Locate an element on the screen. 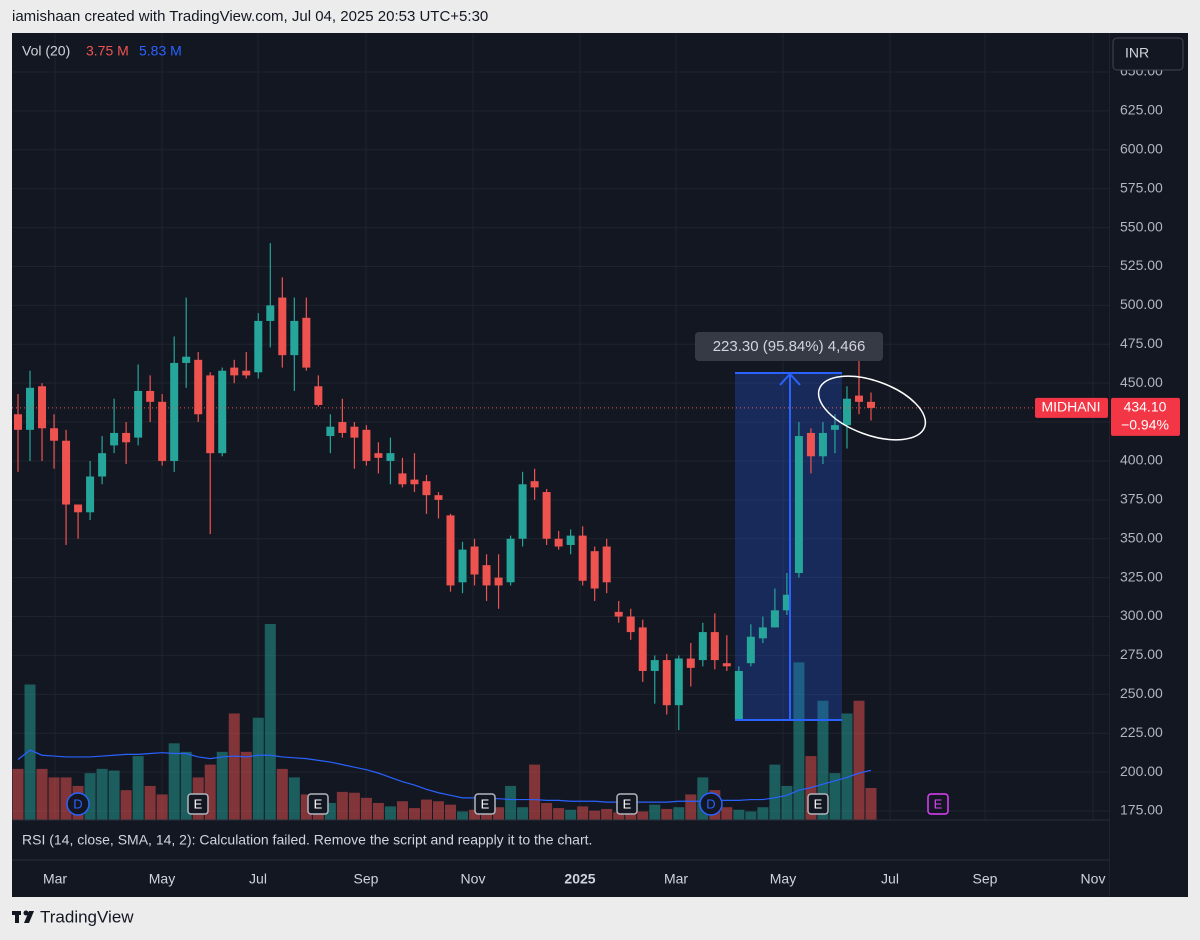 This screenshot has height=940, width=1200. y-tick-label: 350.00 is located at coordinates (1141, 537).